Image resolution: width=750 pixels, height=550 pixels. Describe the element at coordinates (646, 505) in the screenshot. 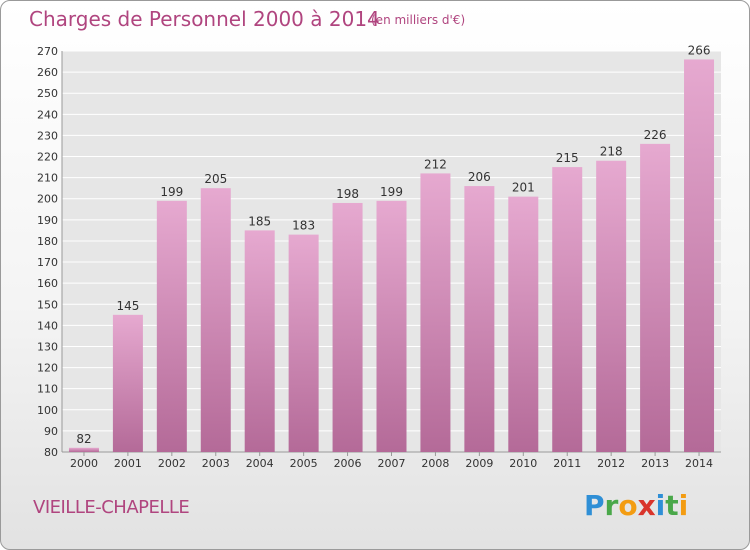

I see `logo-letter: x` at that location.